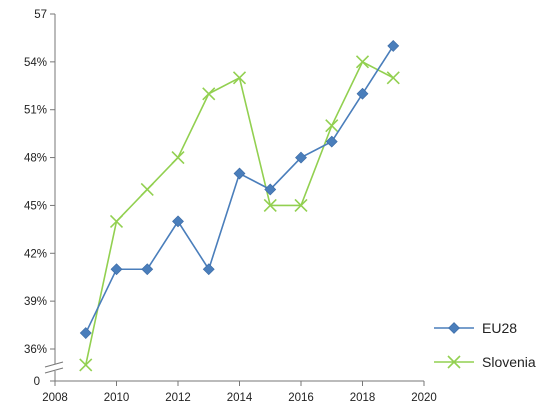 Image resolution: width=560 pixels, height=419 pixels. Describe the element at coordinates (40, 15) in the screenshot. I see `y-tick-label: 57` at that location.